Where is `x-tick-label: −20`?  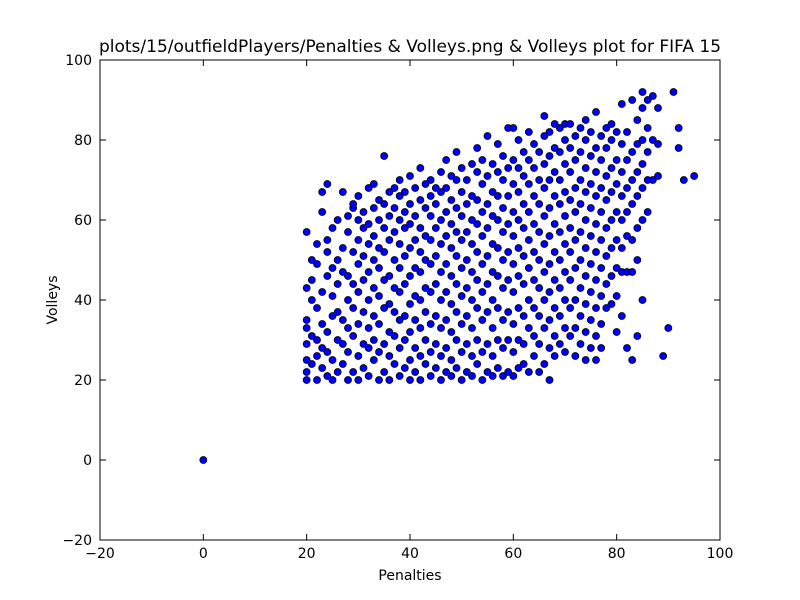 x-tick-label: −20 is located at coordinates (100, 554).